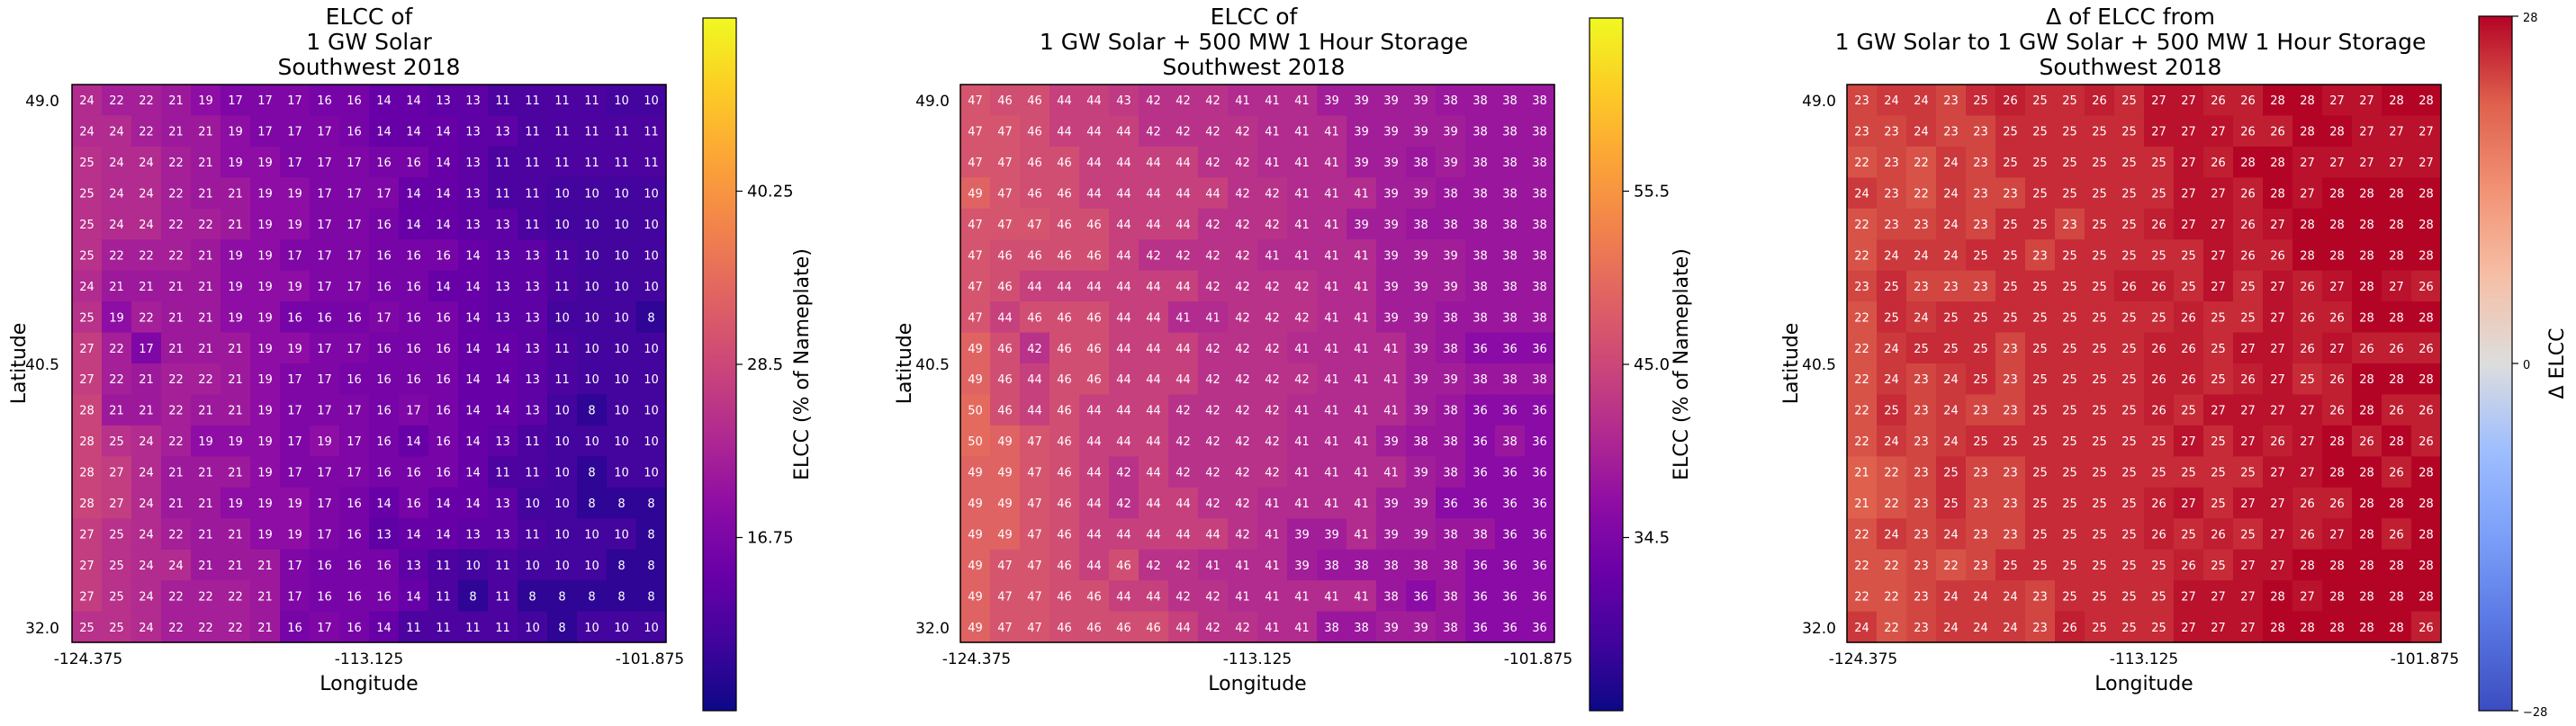 This screenshot has width=2576, height=726. Describe the element at coordinates (265, 132) in the screenshot. I see `cell-value-label: 17` at that location.